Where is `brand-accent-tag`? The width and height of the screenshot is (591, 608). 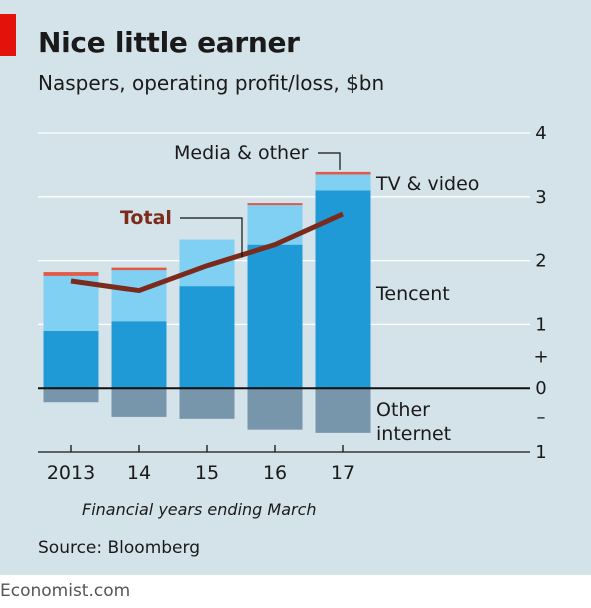 brand-accent-tag is located at coordinates (8, 35).